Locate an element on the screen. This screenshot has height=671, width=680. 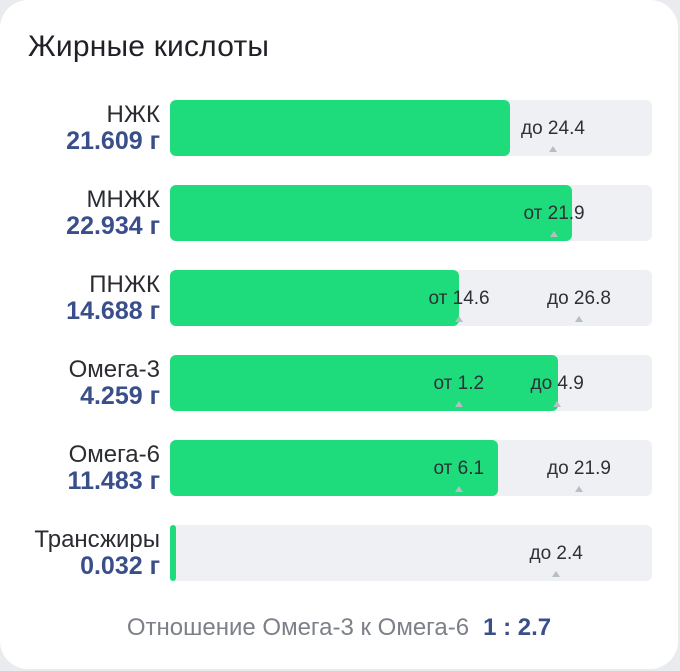
range-marker-label: до 4.9 is located at coordinates (557, 383).